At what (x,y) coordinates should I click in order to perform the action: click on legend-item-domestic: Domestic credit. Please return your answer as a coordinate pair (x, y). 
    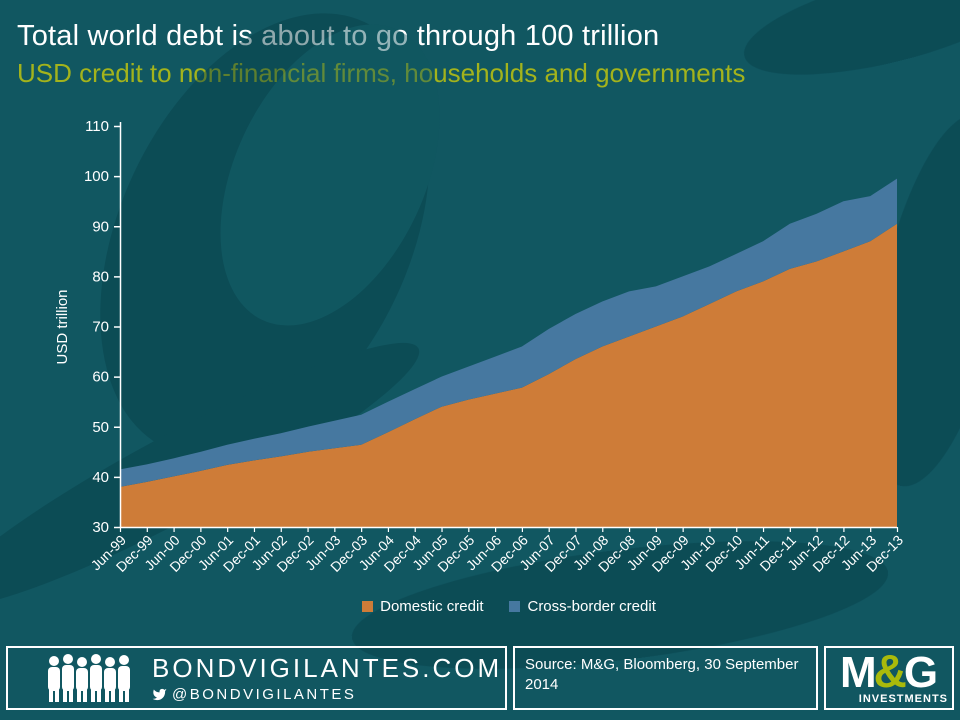
    Looking at the image, I should click on (422, 606).